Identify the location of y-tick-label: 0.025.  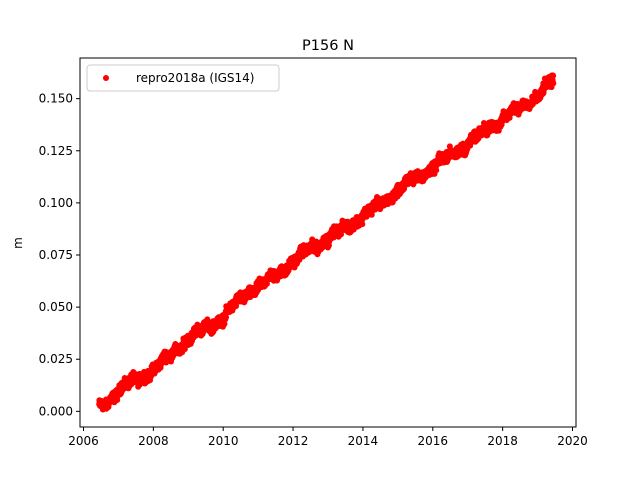
(56, 359).